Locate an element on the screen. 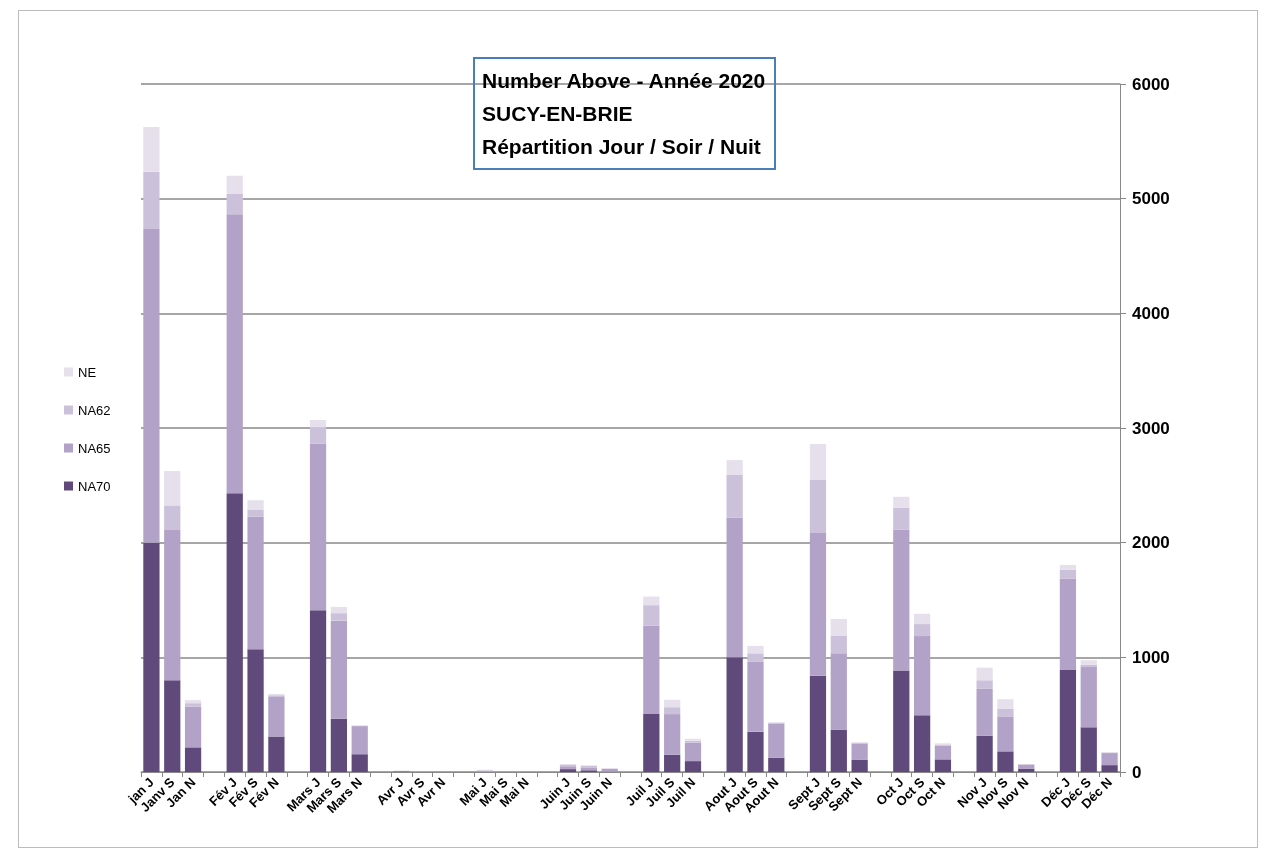 The image size is (1261, 852). legend-label: NA62 is located at coordinates (94, 410).